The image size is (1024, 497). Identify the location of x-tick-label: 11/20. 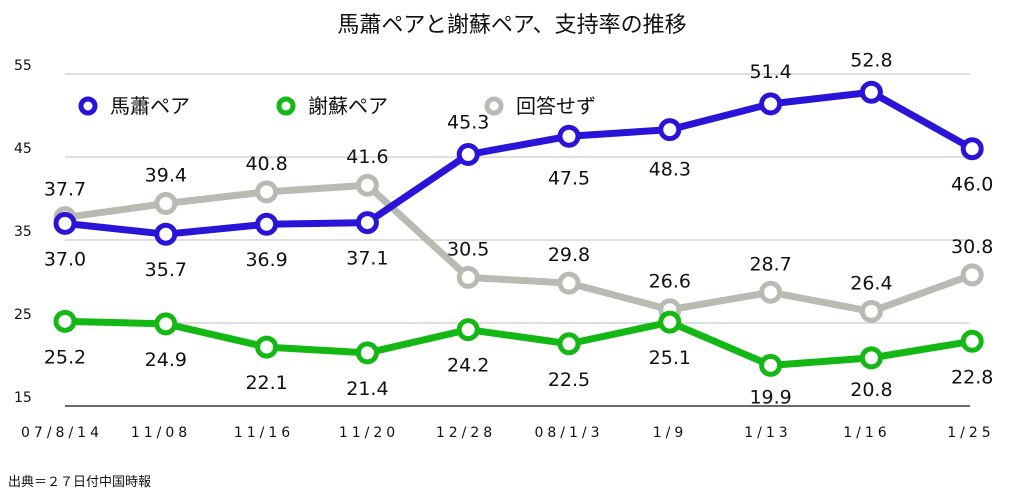
(369, 433).